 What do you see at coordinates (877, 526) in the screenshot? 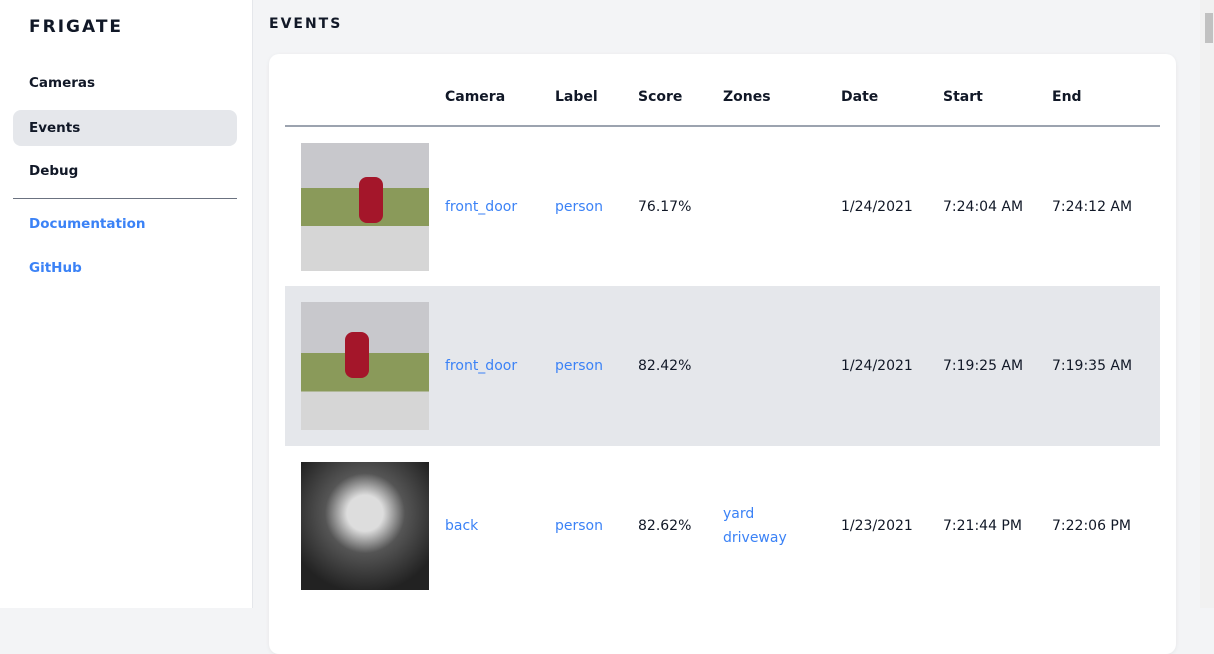
I see `date: 1/23/2021` at bounding box center [877, 526].